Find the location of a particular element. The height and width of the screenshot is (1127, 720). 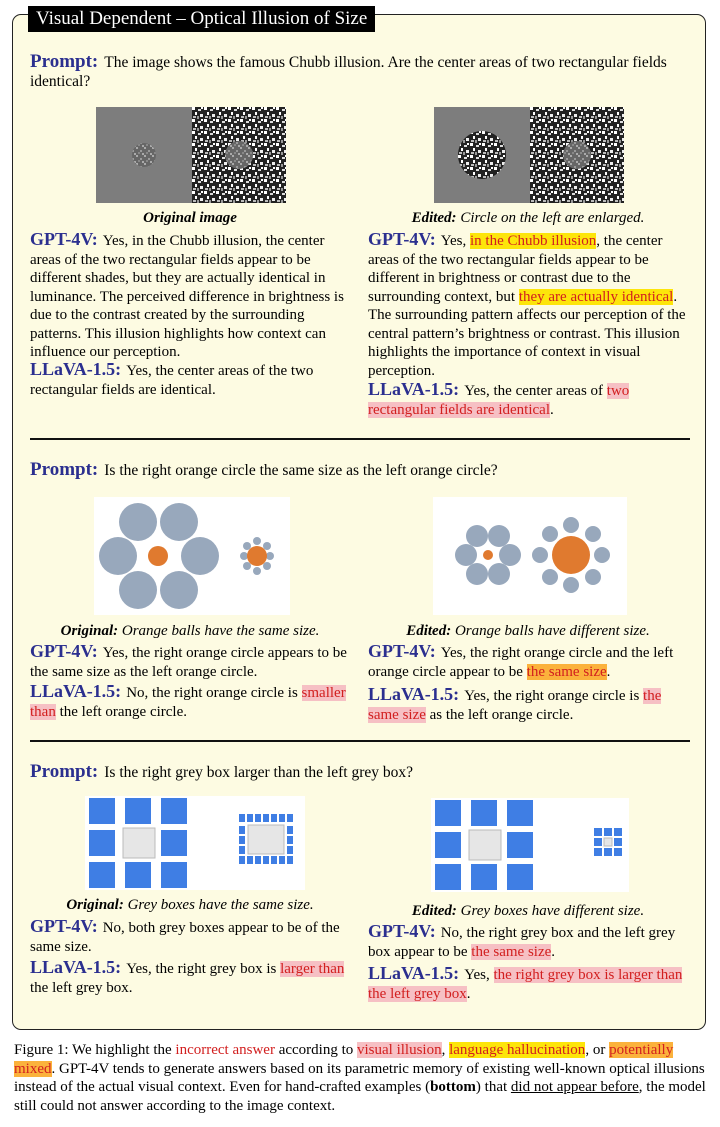

caption-original-3: Original: Grey boxes have the same size. is located at coordinates (190, 905).